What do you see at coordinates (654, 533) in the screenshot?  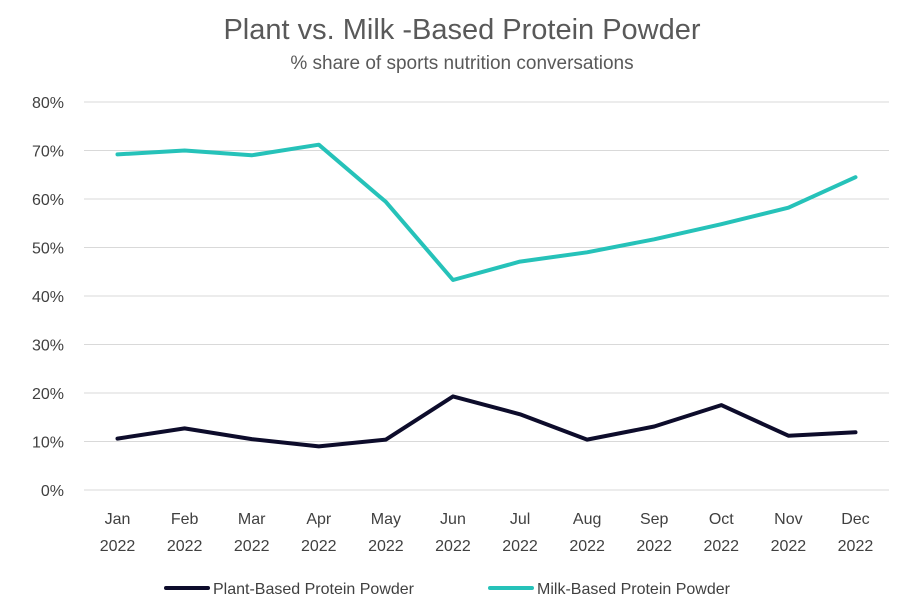 I see `x-tick-label: Sep 2022` at bounding box center [654, 533].